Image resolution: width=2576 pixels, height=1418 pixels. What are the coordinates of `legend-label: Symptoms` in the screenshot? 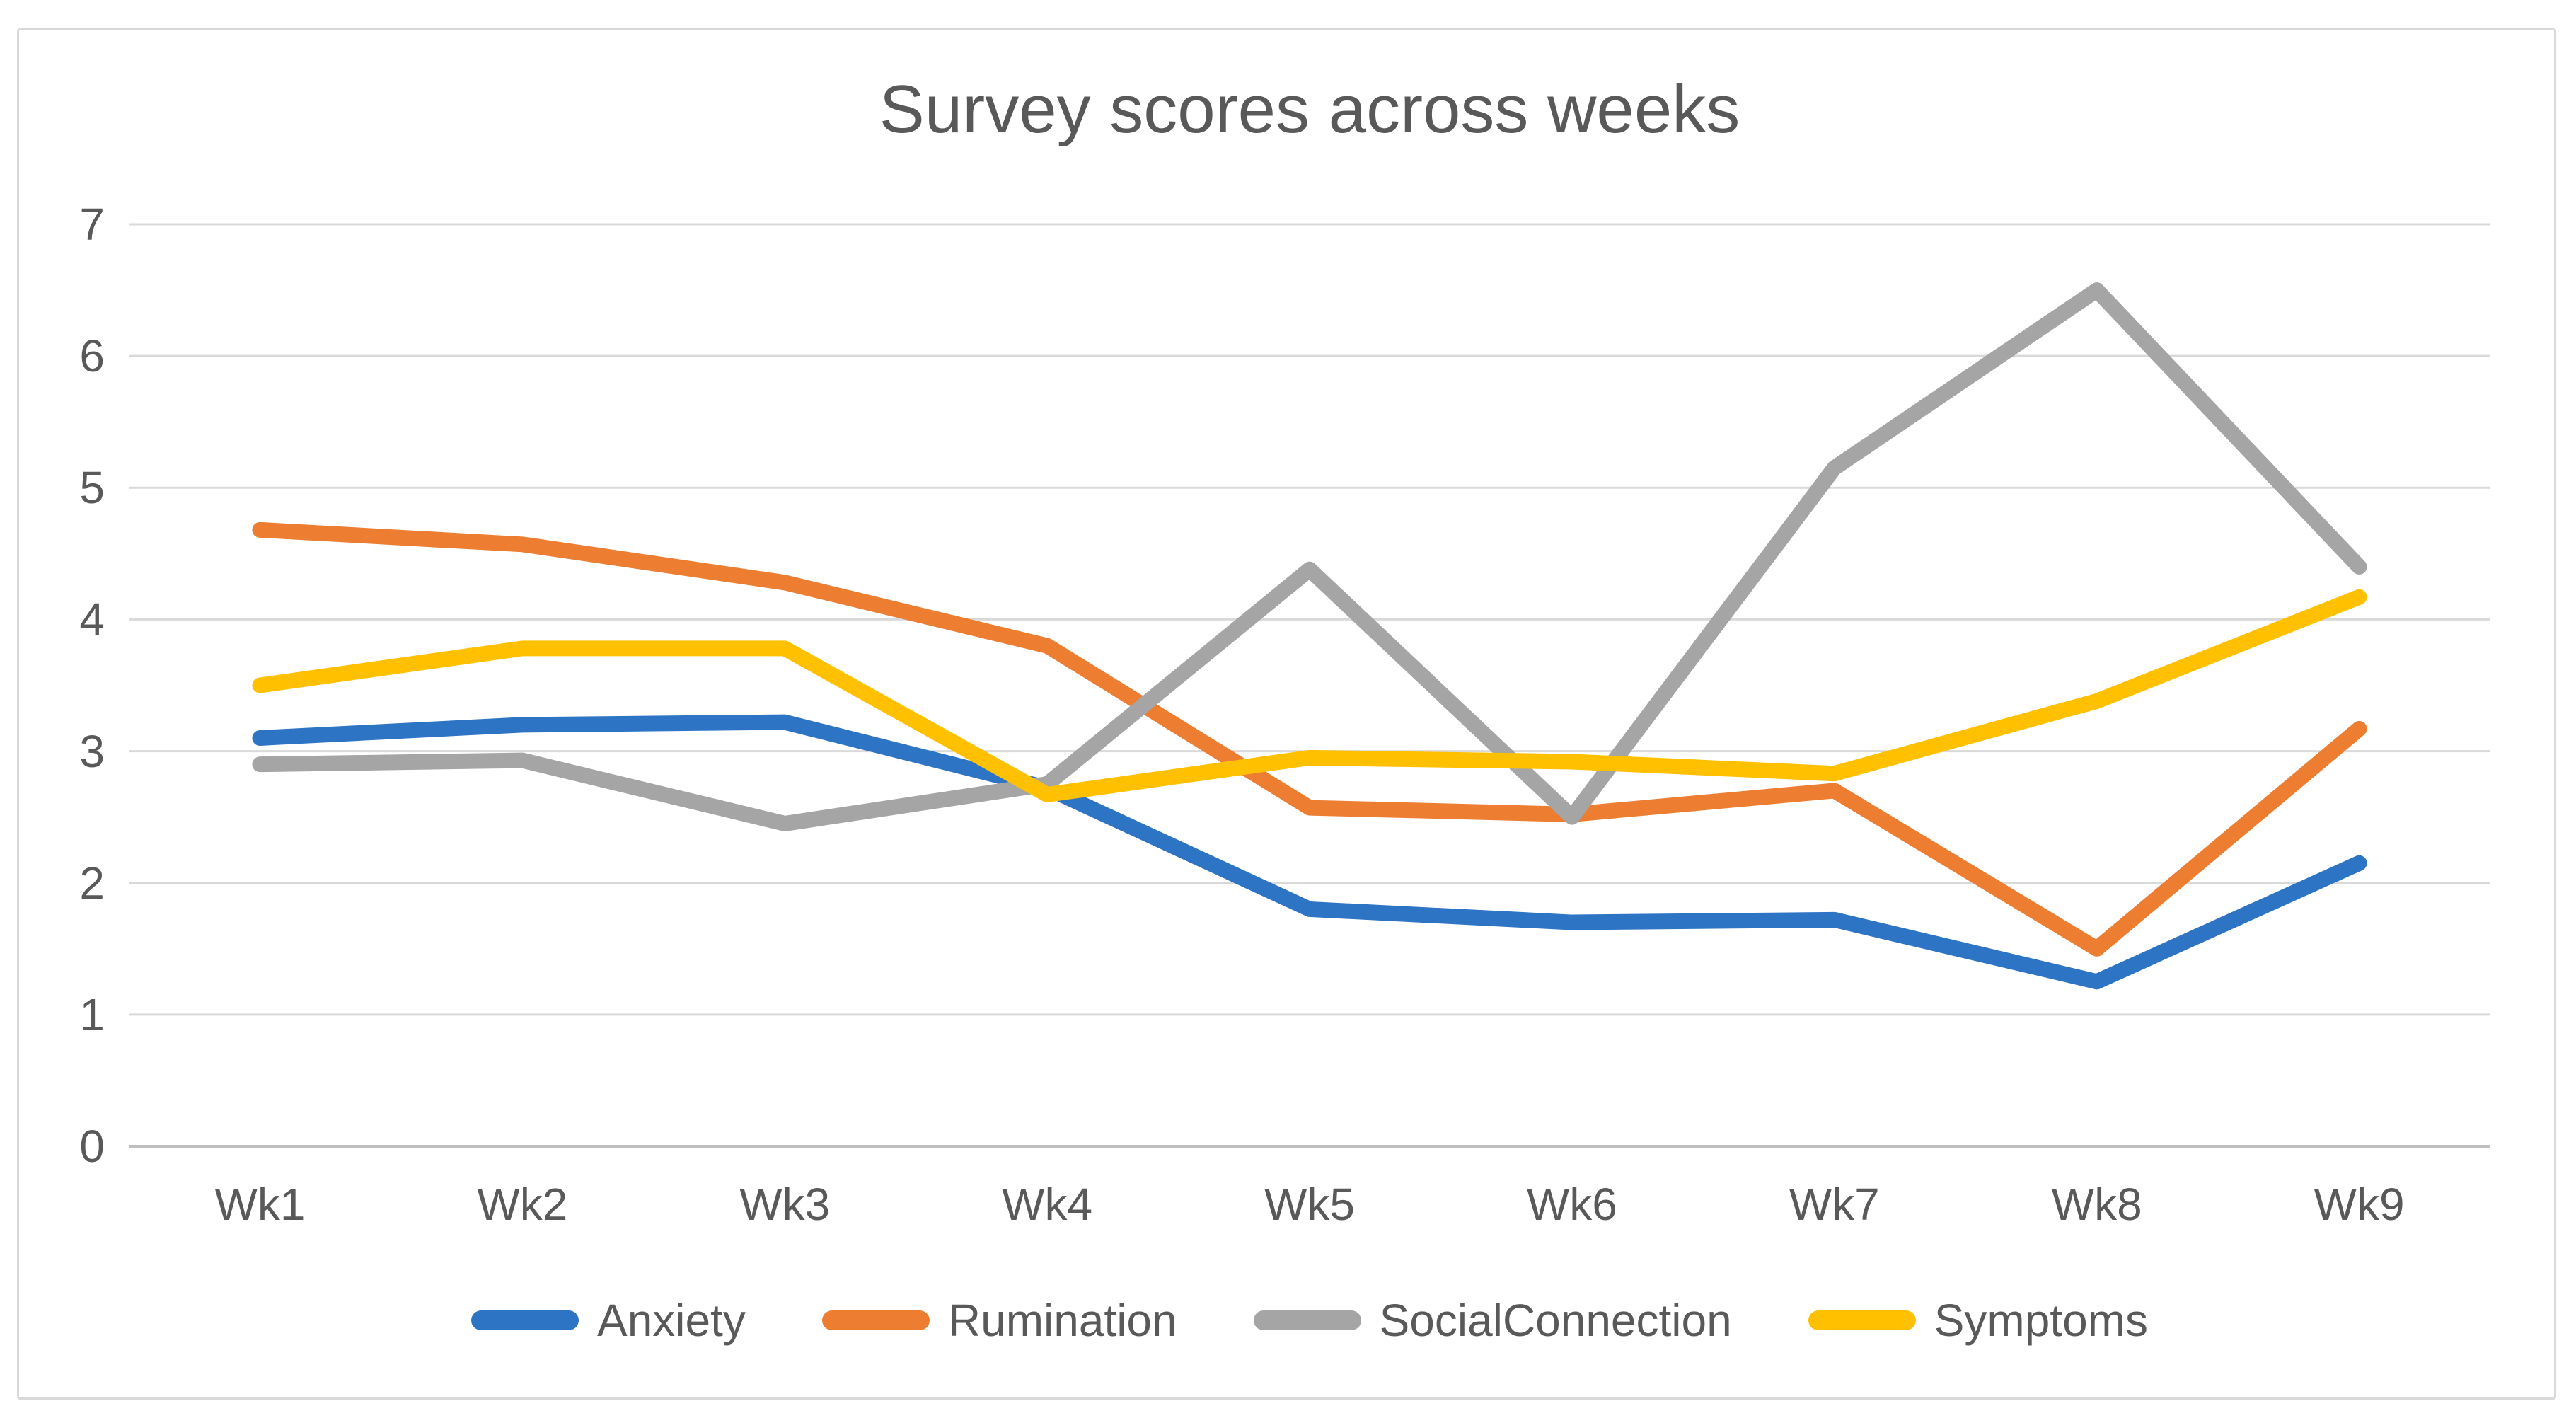 It's located at (2041, 1320).